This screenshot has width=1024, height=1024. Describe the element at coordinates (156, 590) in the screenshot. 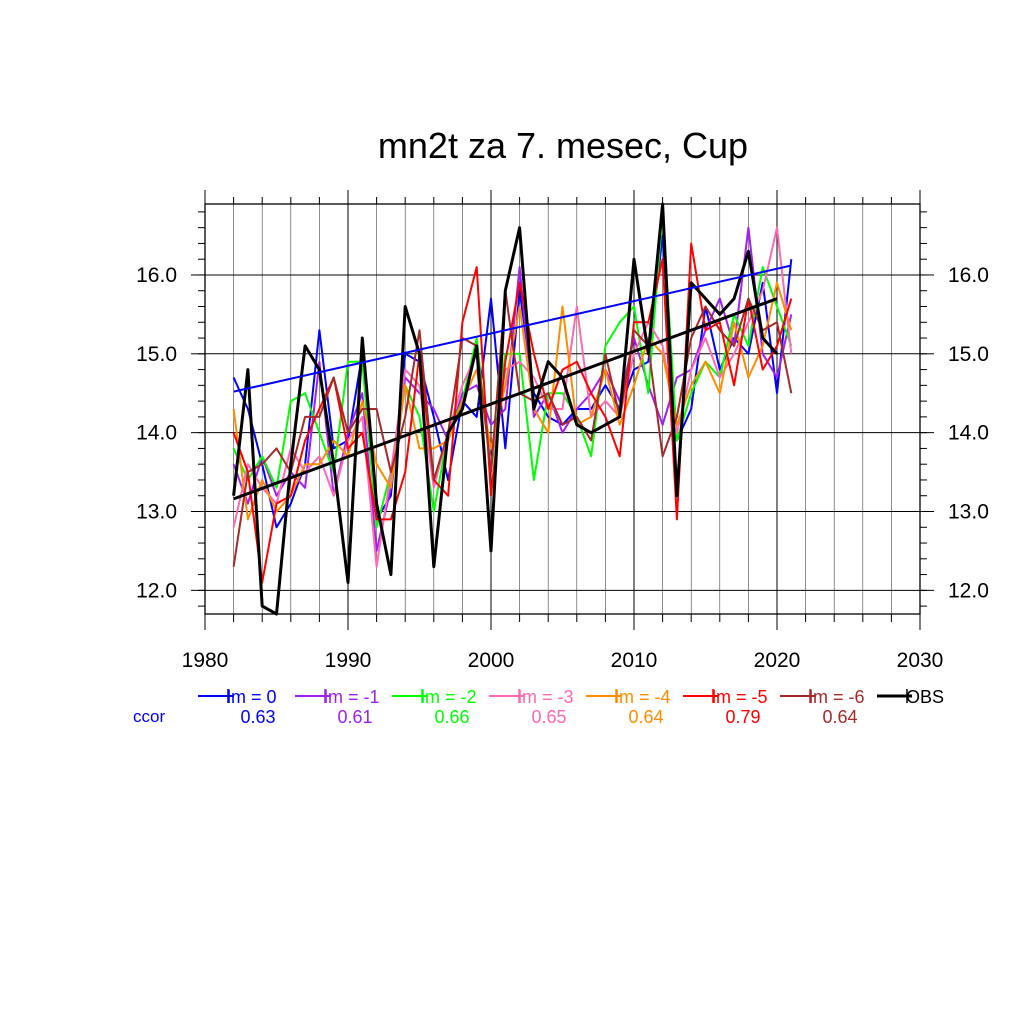

I see `y-tick-label-left: 12.0` at that location.